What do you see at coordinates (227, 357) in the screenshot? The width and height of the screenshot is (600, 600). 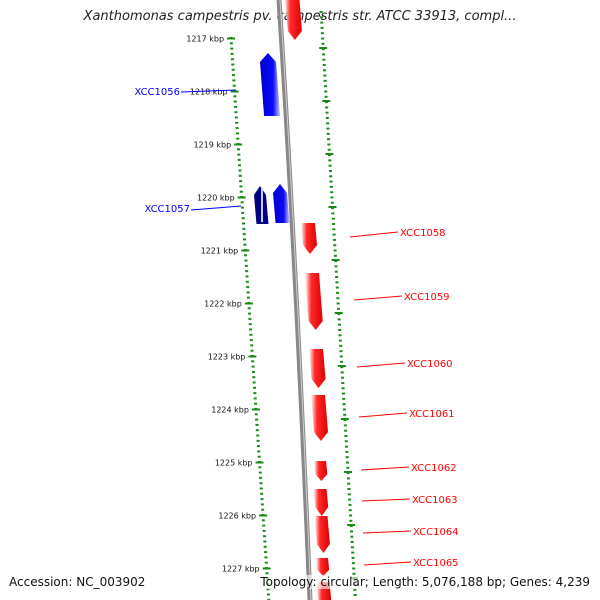 I see `tick-label: 1223 kbp` at bounding box center [227, 357].